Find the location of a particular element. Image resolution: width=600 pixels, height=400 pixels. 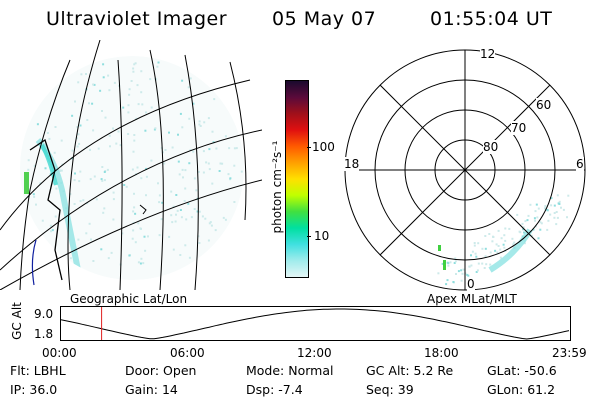

altitude-plot is located at coordinates (315, 323).